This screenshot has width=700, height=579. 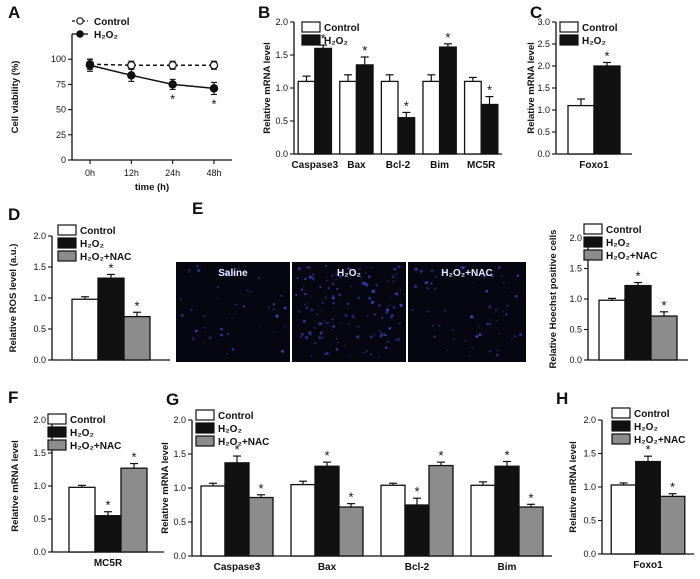 What do you see at coordinates (398, 165) in the screenshot?
I see `x-tick-label: Bcl-2` at bounding box center [398, 165].